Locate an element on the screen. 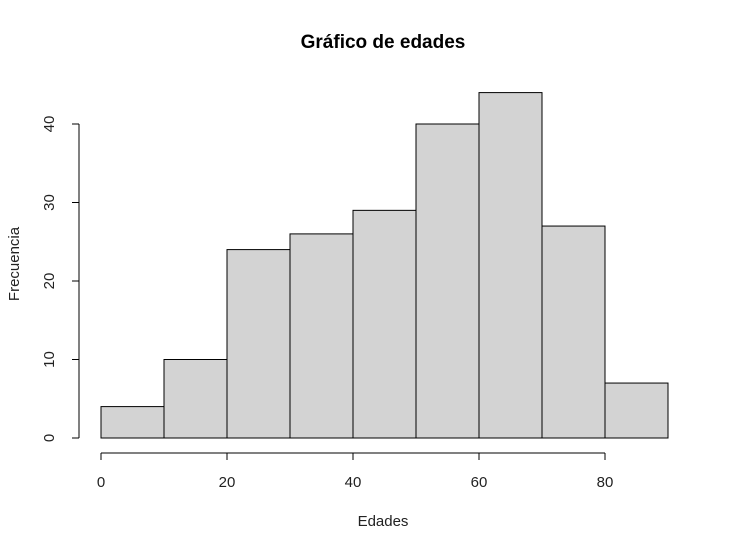 This screenshot has height=550, width=731. x-tick-label: 80 is located at coordinates (605, 482).